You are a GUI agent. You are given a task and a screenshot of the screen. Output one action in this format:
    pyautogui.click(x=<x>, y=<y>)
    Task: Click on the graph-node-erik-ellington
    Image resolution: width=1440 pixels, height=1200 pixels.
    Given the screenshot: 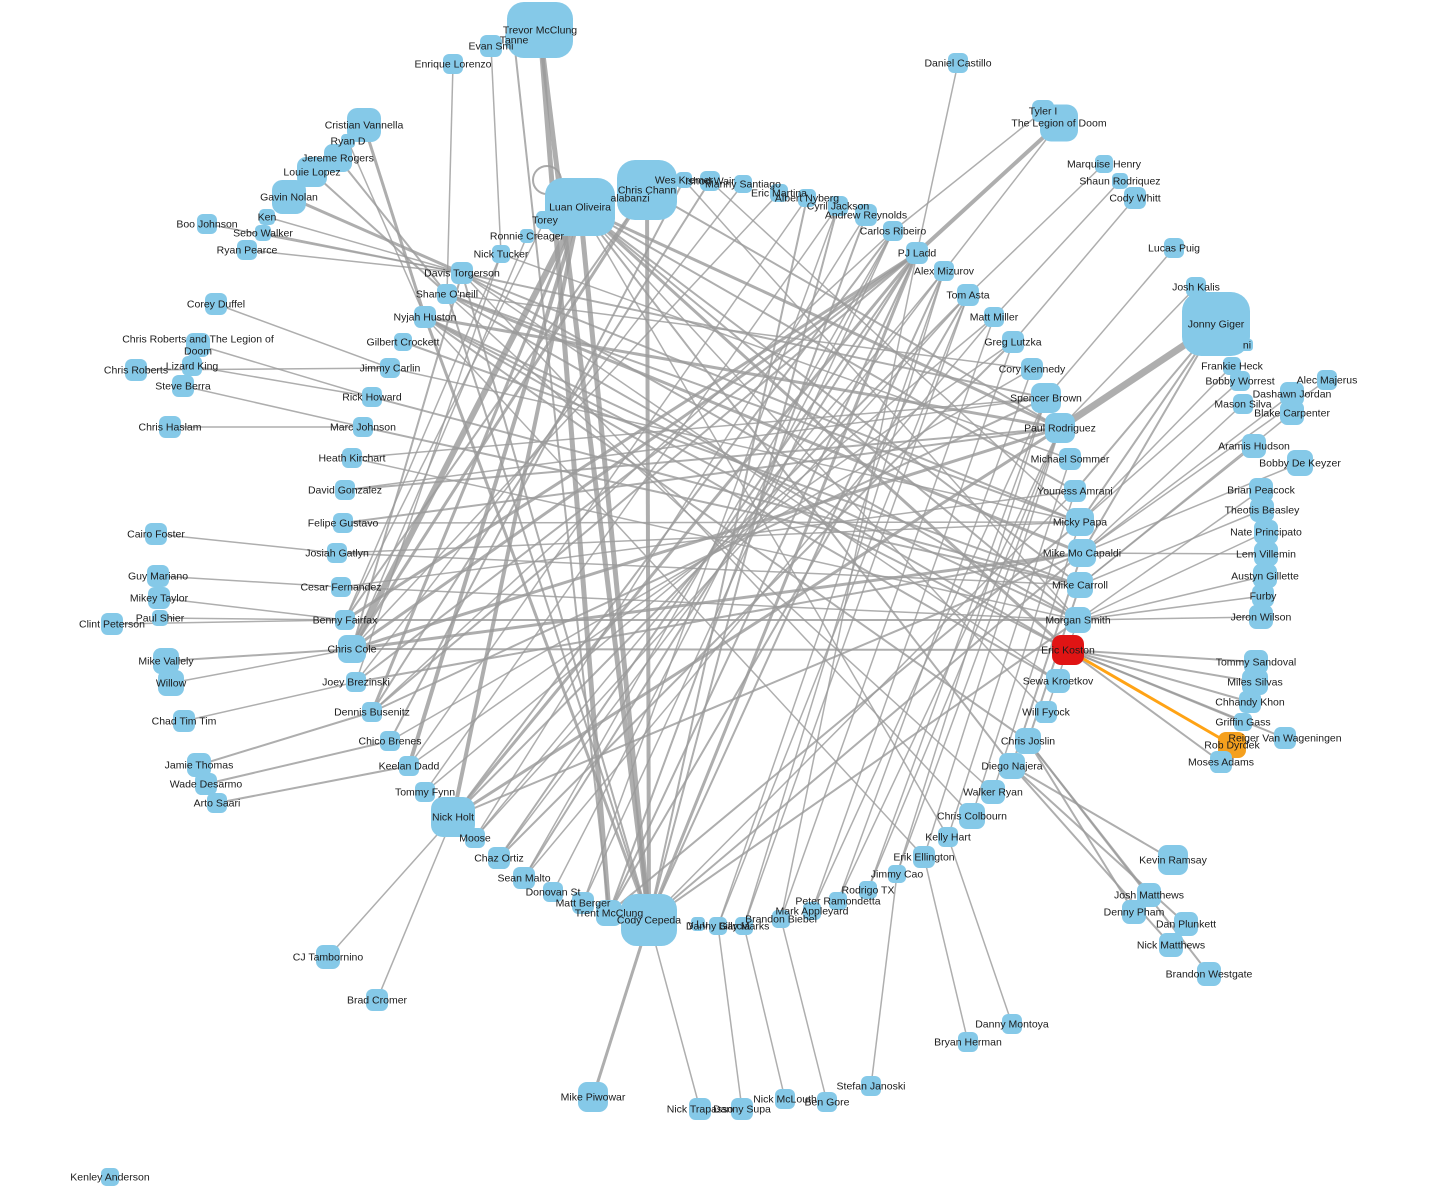 What is the action you would take?
    pyautogui.click(x=924, y=857)
    